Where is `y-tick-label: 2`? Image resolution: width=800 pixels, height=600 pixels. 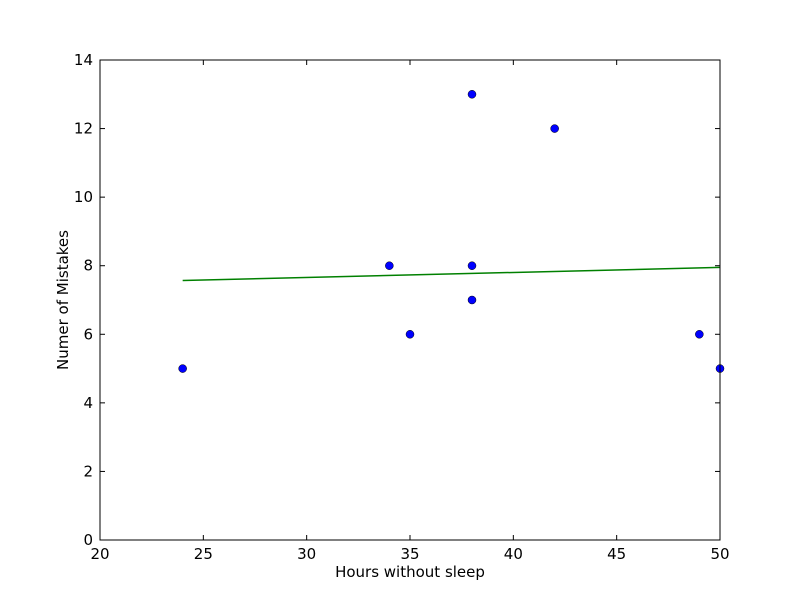
y-tick-label: 2 is located at coordinates (88, 471).